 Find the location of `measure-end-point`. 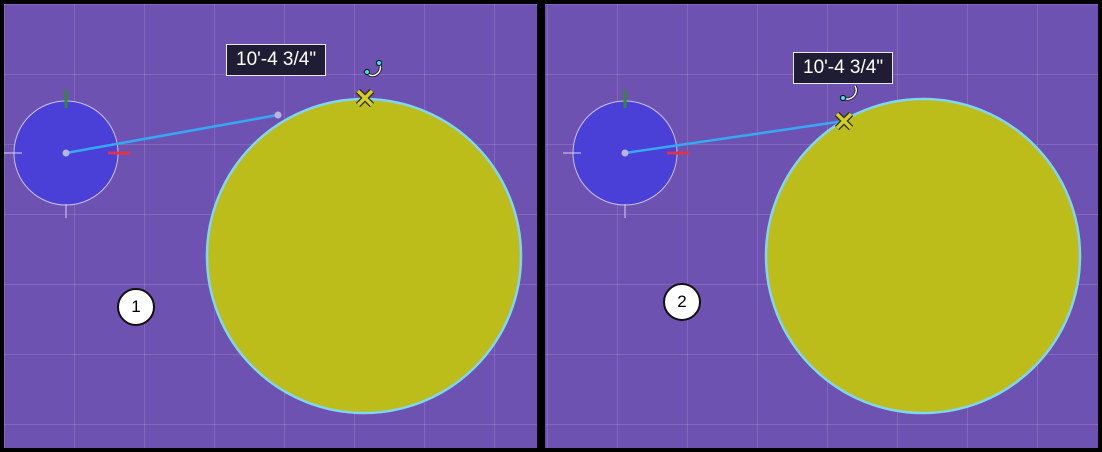

measure-end-point is located at coordinates (278, 115).